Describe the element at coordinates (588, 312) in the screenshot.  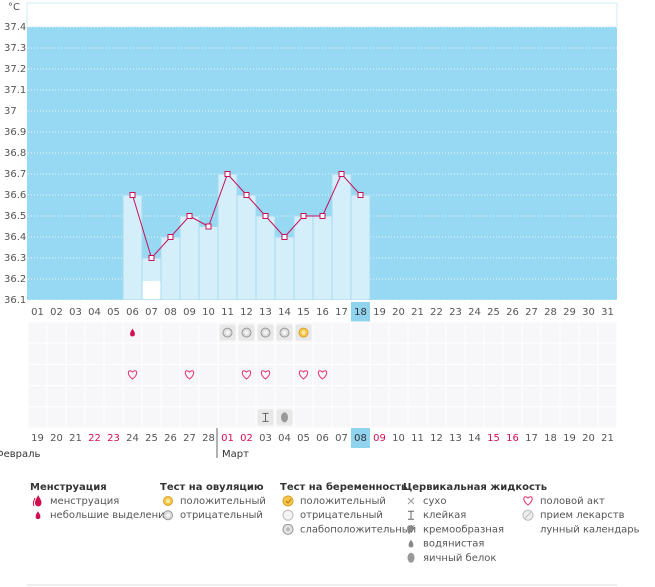
I see `day-label: 30` at that location.